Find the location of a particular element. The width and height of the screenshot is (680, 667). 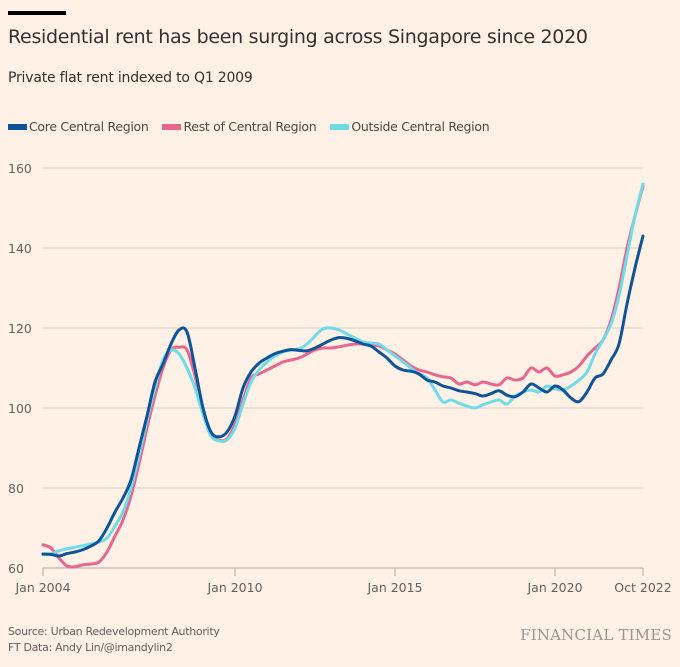

y-tick-label-100: 100 is located at coordinates (20, 408).